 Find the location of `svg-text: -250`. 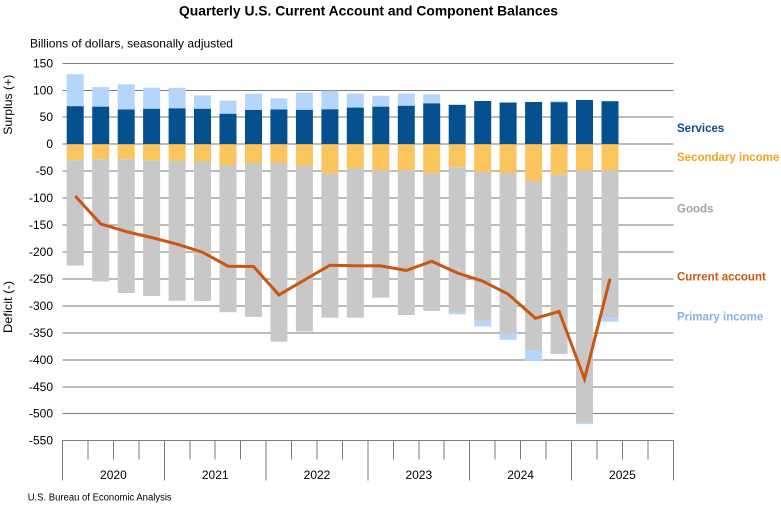

svg-text: -250 is located at coordinates (41, 279).